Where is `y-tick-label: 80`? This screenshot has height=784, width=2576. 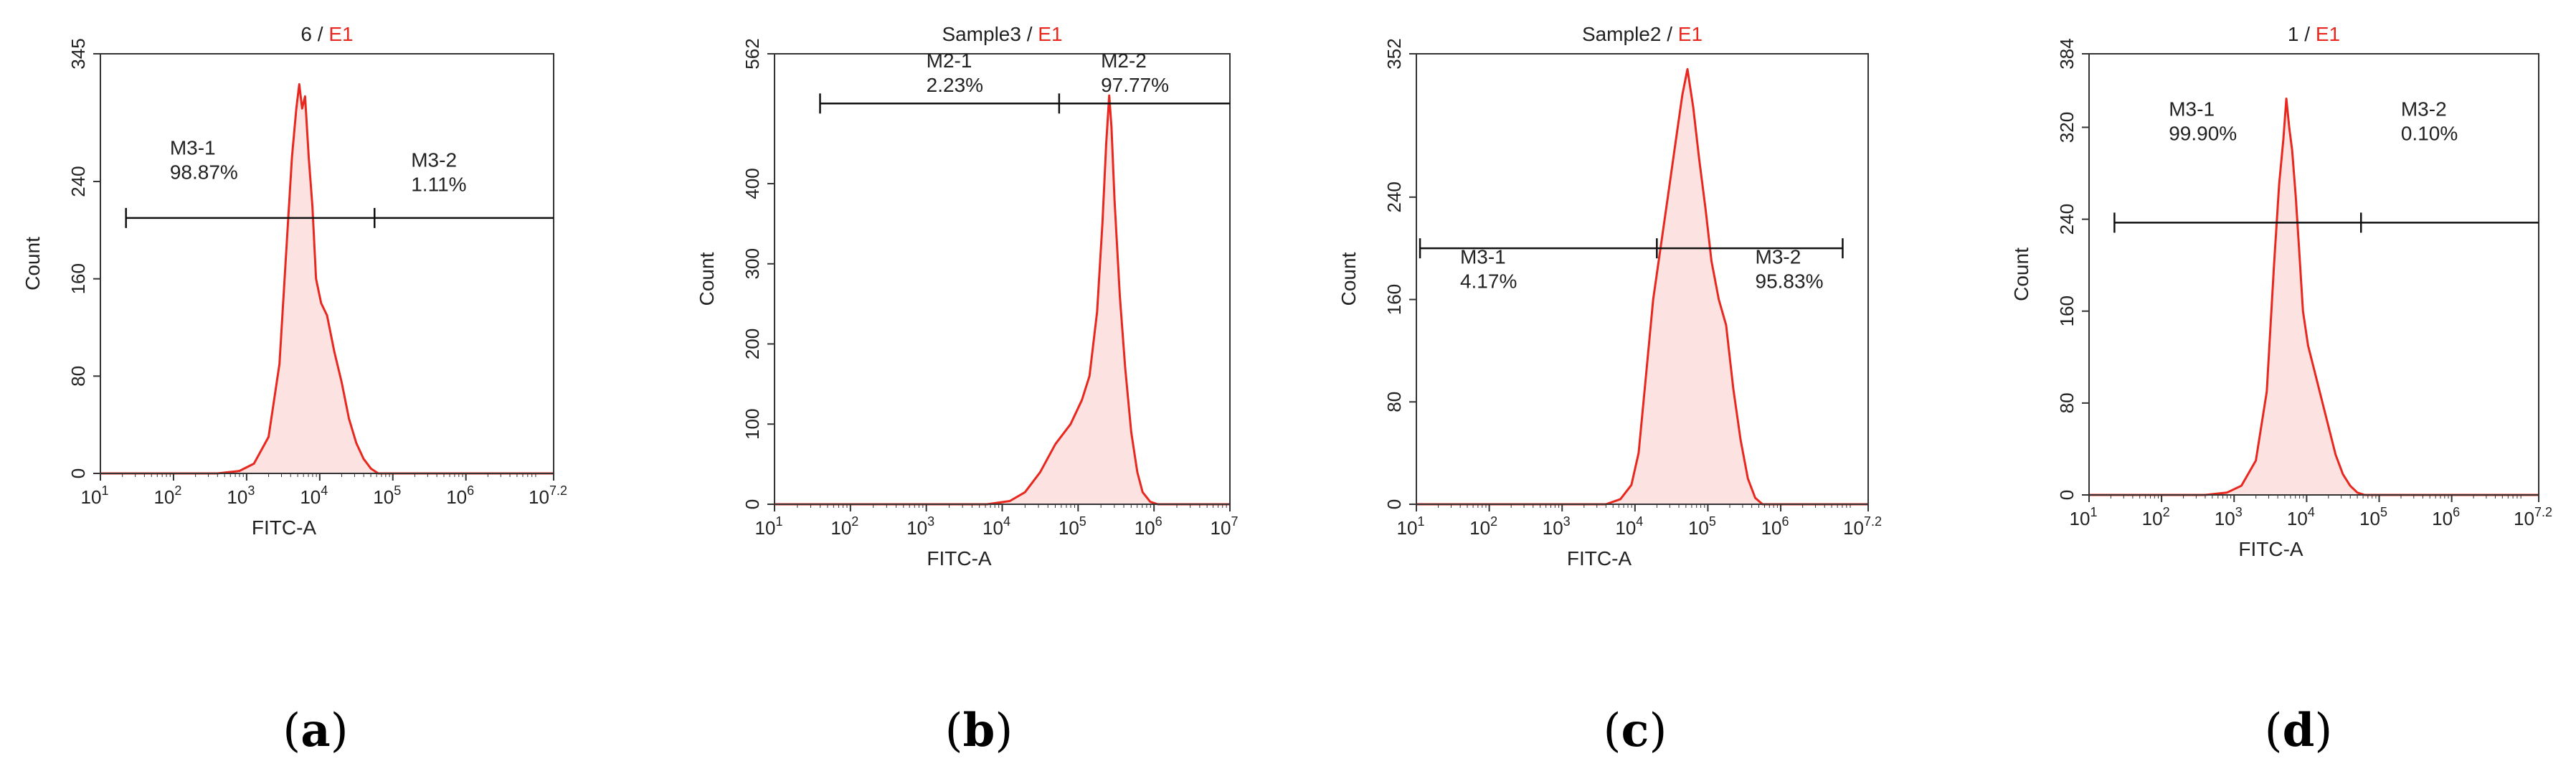 y-tick-label: 80 is located at coordinates (78, 377).